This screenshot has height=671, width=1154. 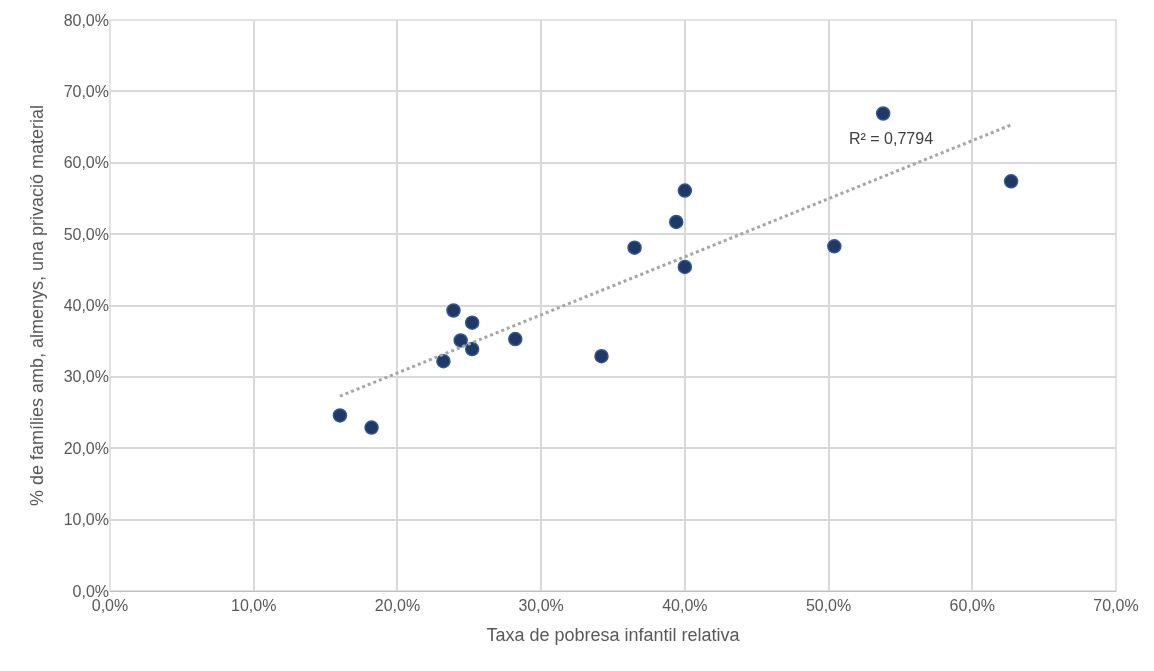 What do you see at coordinates (1116, 606) in the screenshot?
I see `x-tick-label: 70,0%` at bounding box center [1116, 606].